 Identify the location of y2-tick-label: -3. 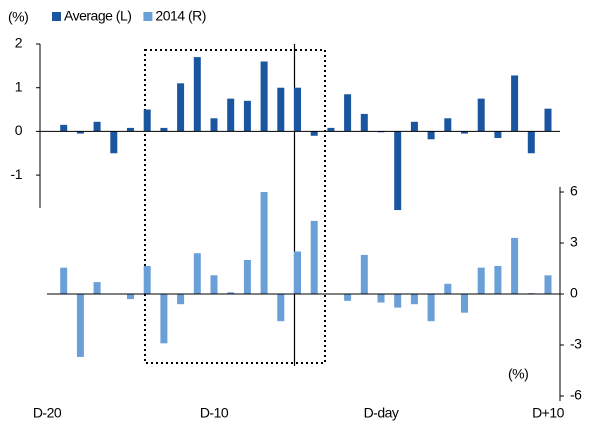
(576, 344).